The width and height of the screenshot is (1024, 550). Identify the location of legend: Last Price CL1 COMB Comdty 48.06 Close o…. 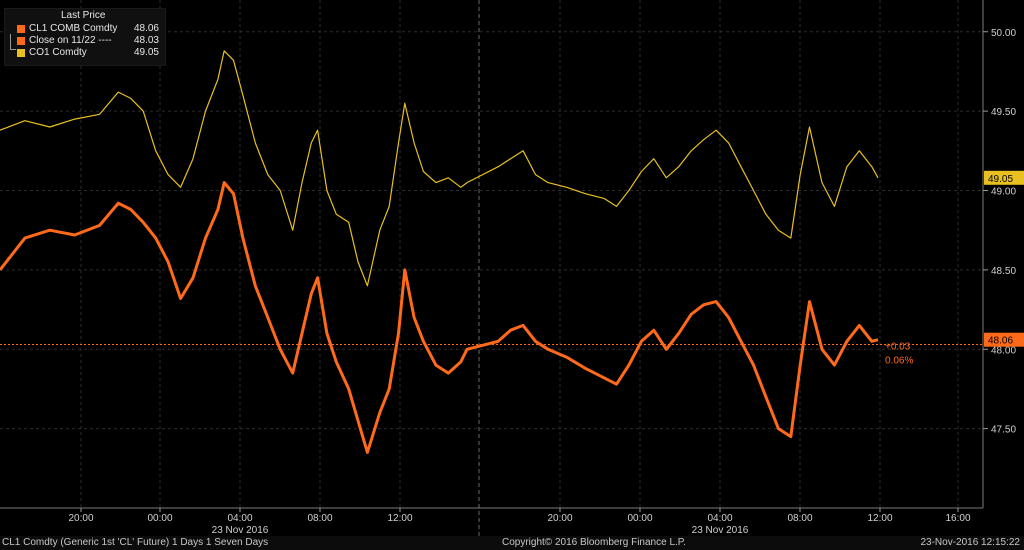
(85, 37).